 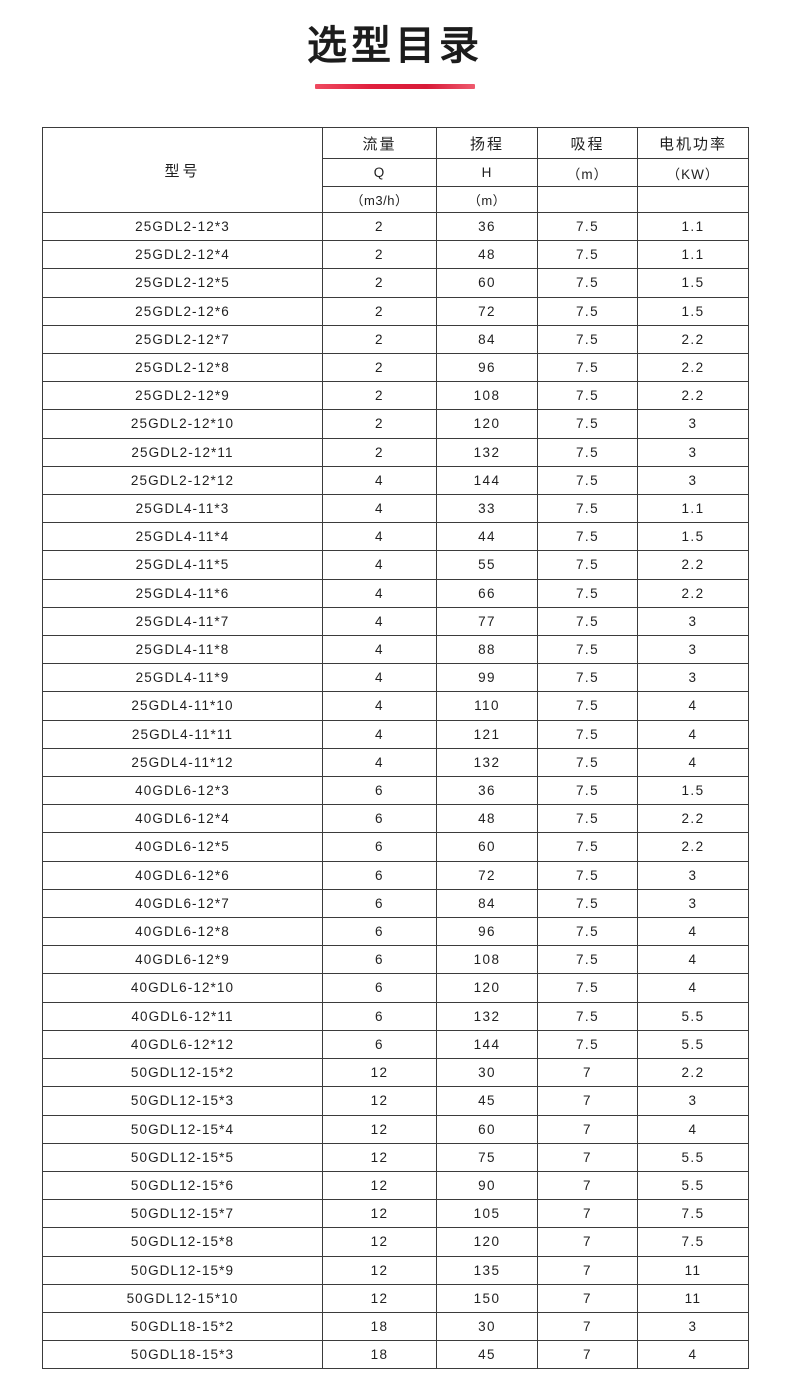 What do you see at coordinates (587, 199) in the screenshot?
I see `header-suction-unit` at bounding box center [587, 199].